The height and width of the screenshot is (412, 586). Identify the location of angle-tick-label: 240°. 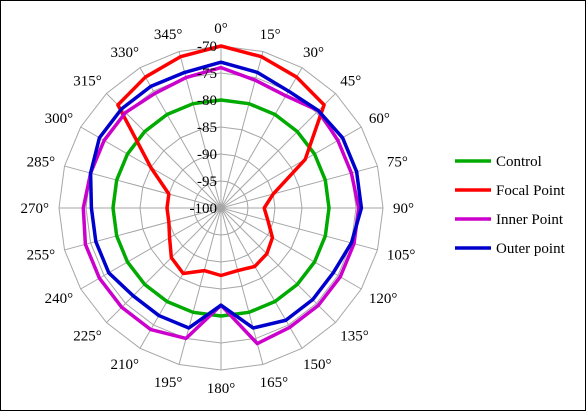
(59, 299).